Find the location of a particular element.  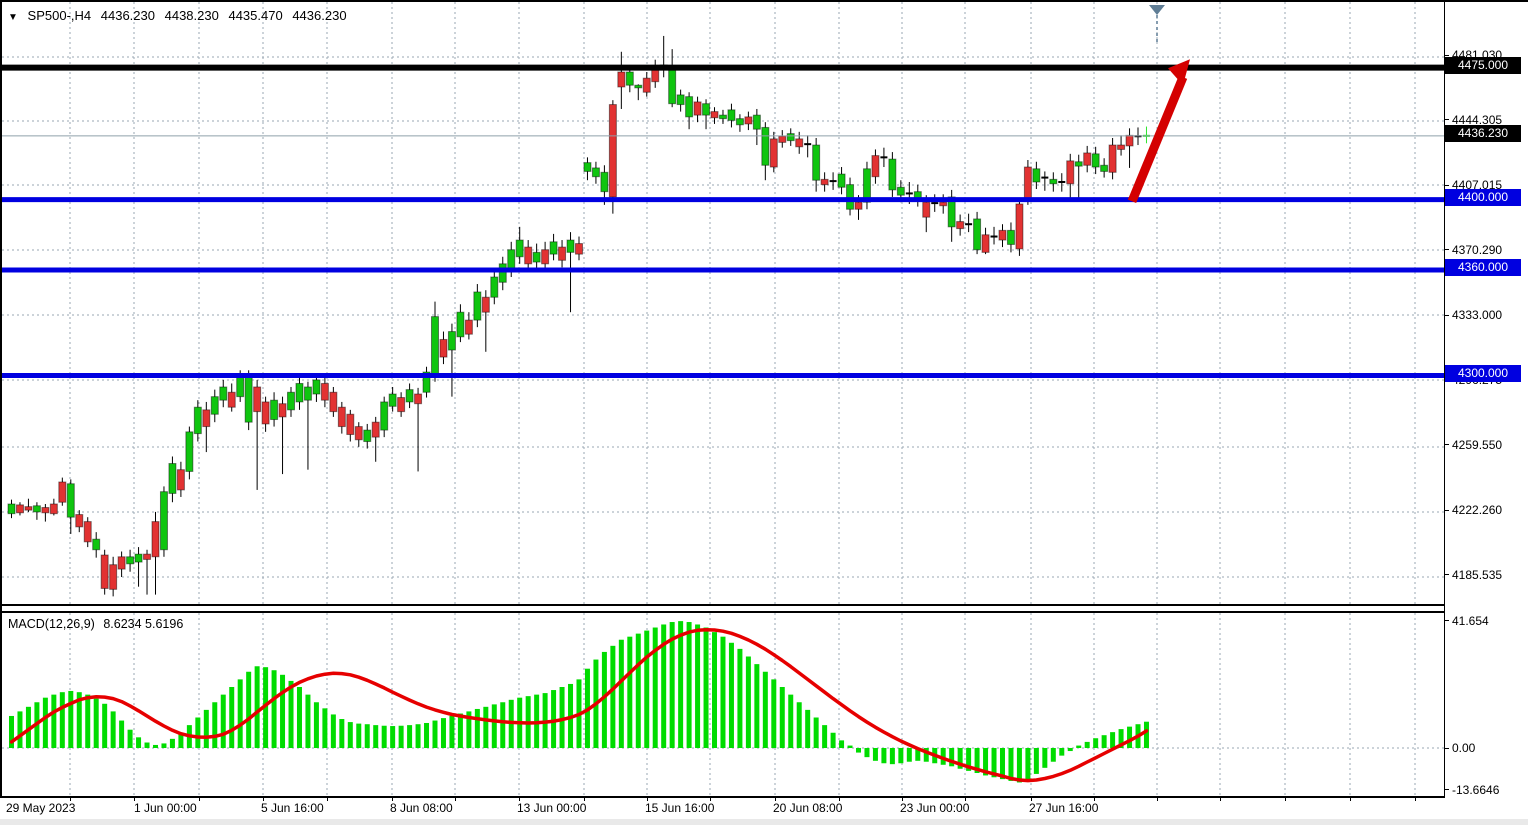

projection-arrow-head is located at coordinates (1179, 72).